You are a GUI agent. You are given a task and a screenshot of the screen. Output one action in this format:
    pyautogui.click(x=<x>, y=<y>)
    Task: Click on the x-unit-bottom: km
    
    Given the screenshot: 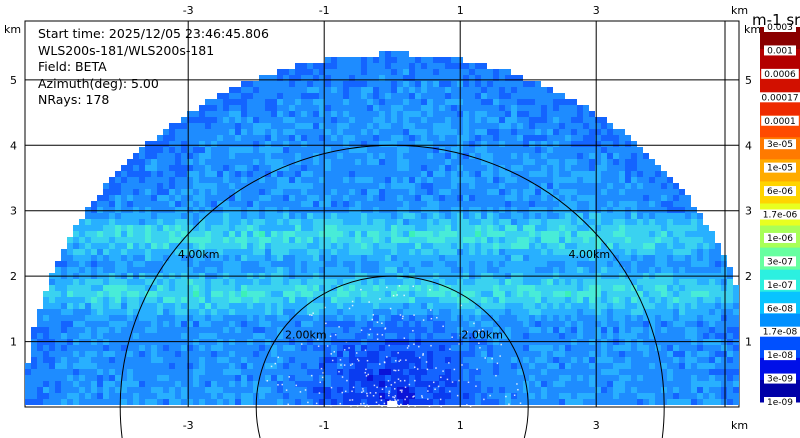 What is the action you would take?
    pyautogui.click(x=739, y=425)
    